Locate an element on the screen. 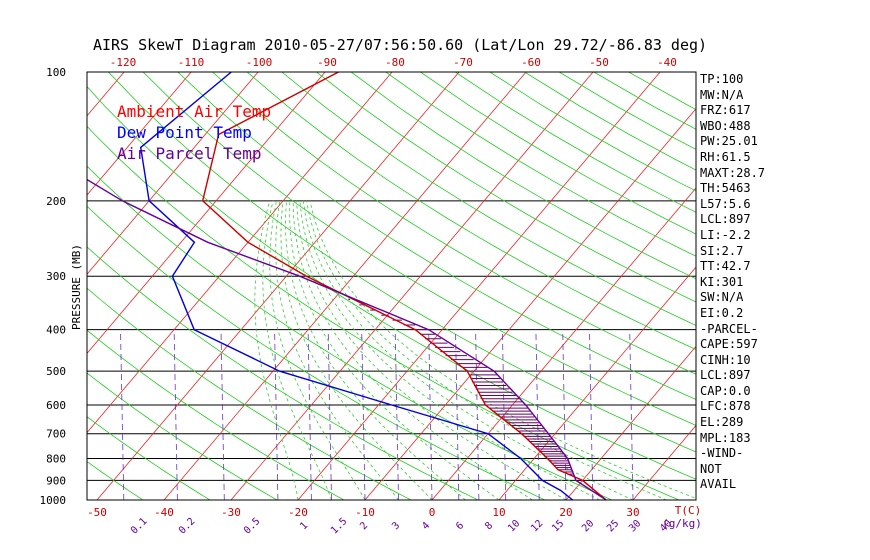 The width and height of the screenshot is (870, 560). pressure-tick-label: 1000 is located at coordinates (53, 500).